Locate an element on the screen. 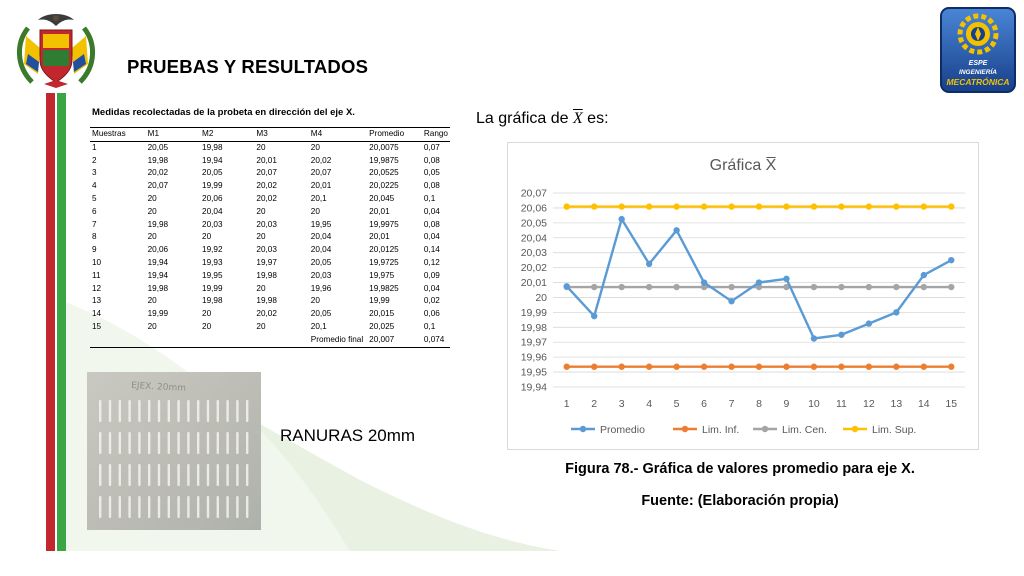 Image resolution: width=1024 pixels, height=576 pixels. table-footer-row: Promedio final 20,007 0,074 is located at coordinates (270, 340).